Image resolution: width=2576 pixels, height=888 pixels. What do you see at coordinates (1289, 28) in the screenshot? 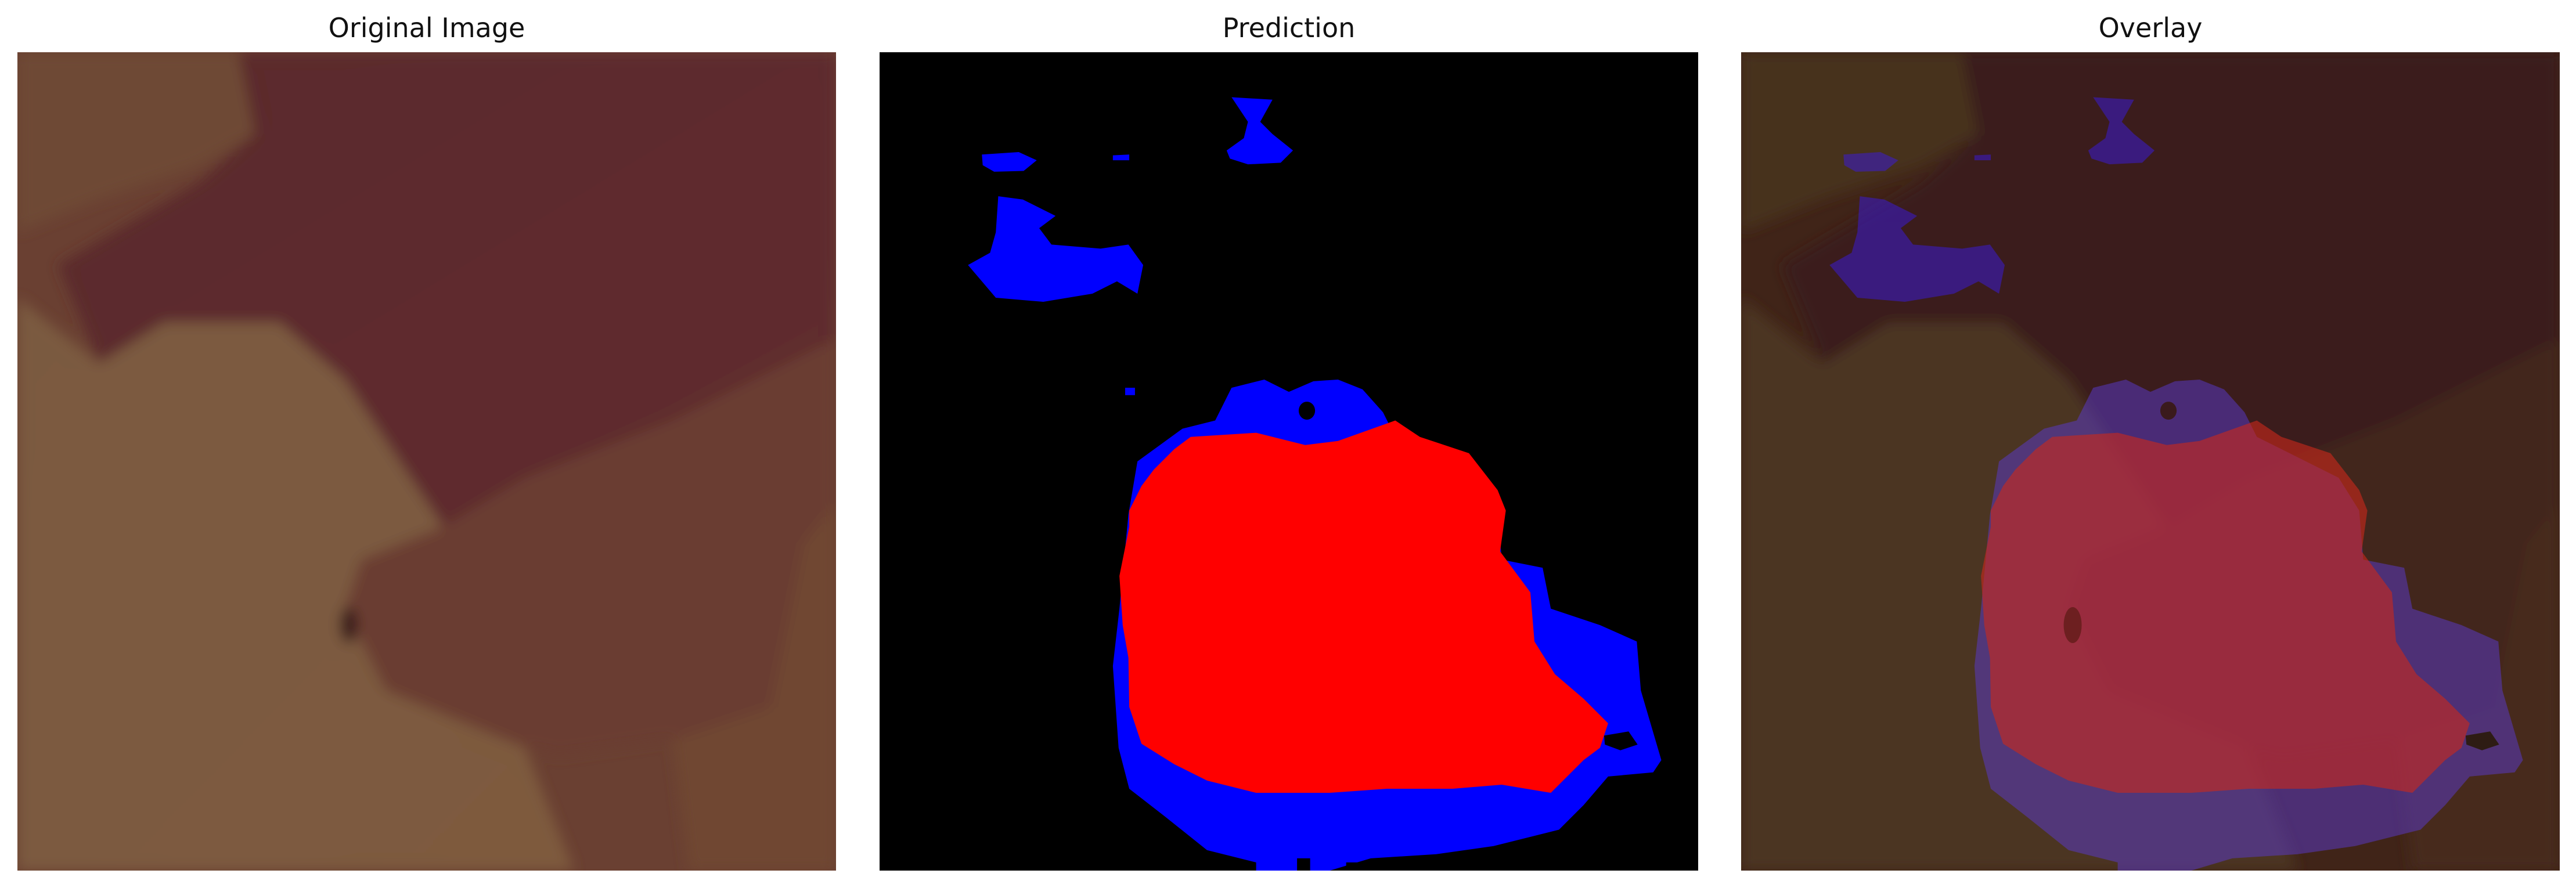
I see `panel-title-prediction: Prediction` at bounding box center [1289, 28].